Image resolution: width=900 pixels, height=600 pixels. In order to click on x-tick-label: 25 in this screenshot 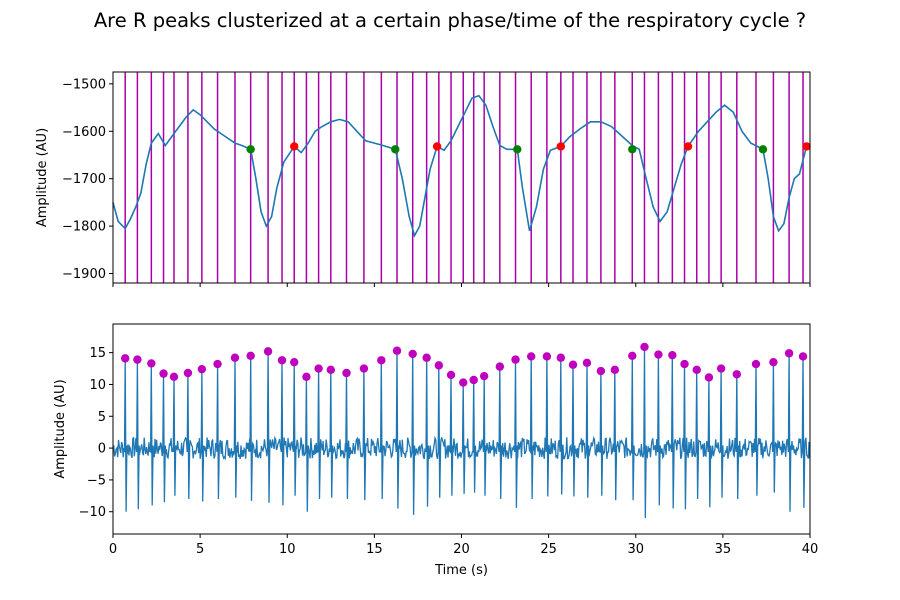, I will do `click(548, 549)`.